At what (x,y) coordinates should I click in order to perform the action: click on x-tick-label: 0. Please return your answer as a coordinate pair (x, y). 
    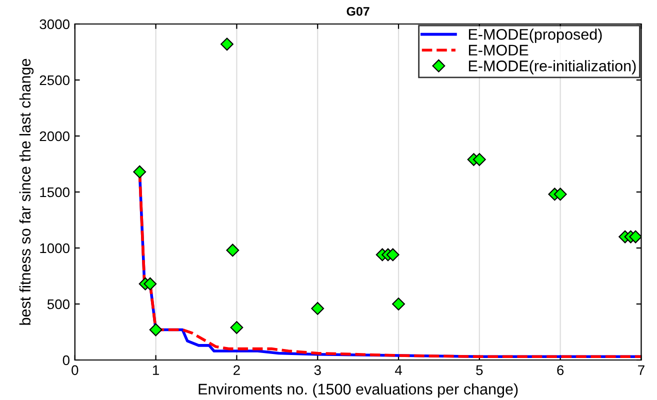
    Looking at the image, I should click on (75, 370).